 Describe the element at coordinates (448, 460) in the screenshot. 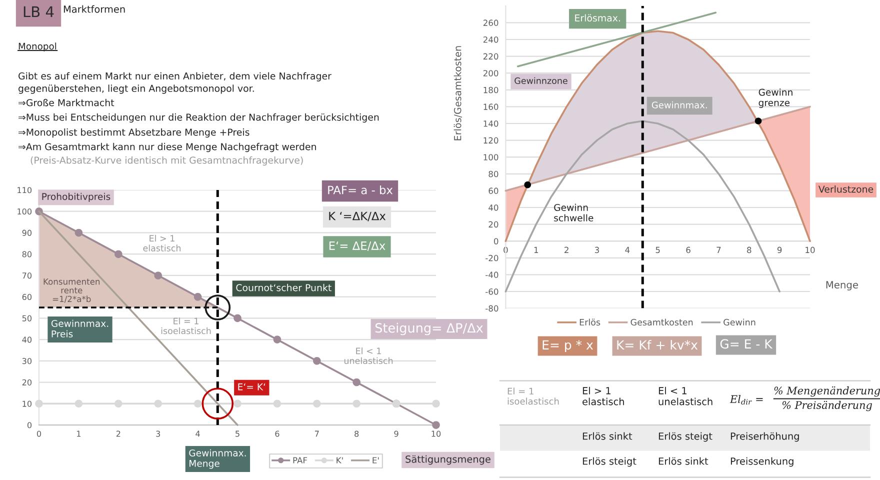

I see `text: Sättigungsmenge` at that location.